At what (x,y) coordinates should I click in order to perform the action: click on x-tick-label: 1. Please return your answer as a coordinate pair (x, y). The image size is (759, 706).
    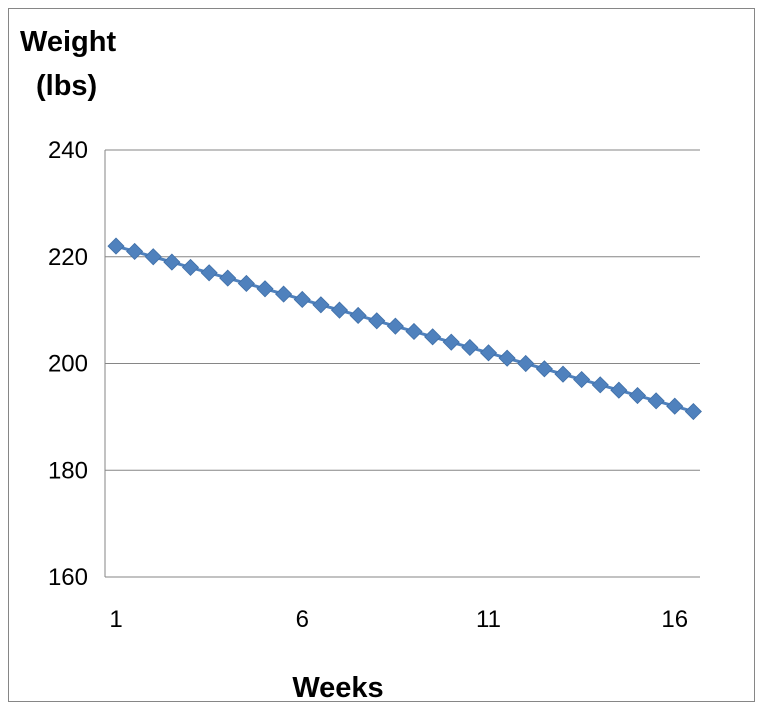
    Looking at the image, I should click on (115, 619).